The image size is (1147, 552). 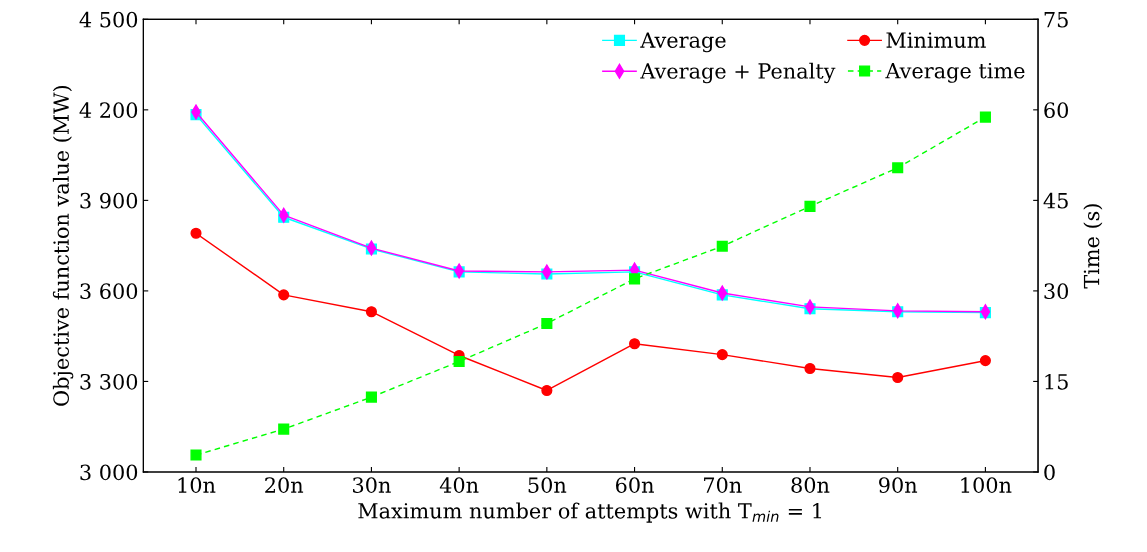 I want to click on x-tick-label: 70n, so click(x=723, y=485).